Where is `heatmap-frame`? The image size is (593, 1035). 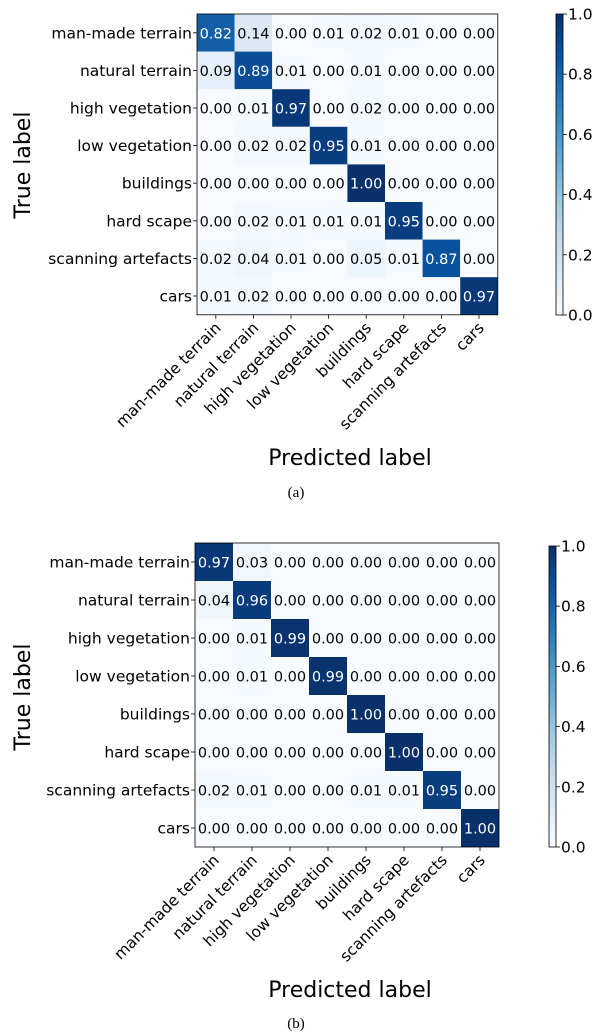 heatmap-frame is located at coordinates (347, 164).